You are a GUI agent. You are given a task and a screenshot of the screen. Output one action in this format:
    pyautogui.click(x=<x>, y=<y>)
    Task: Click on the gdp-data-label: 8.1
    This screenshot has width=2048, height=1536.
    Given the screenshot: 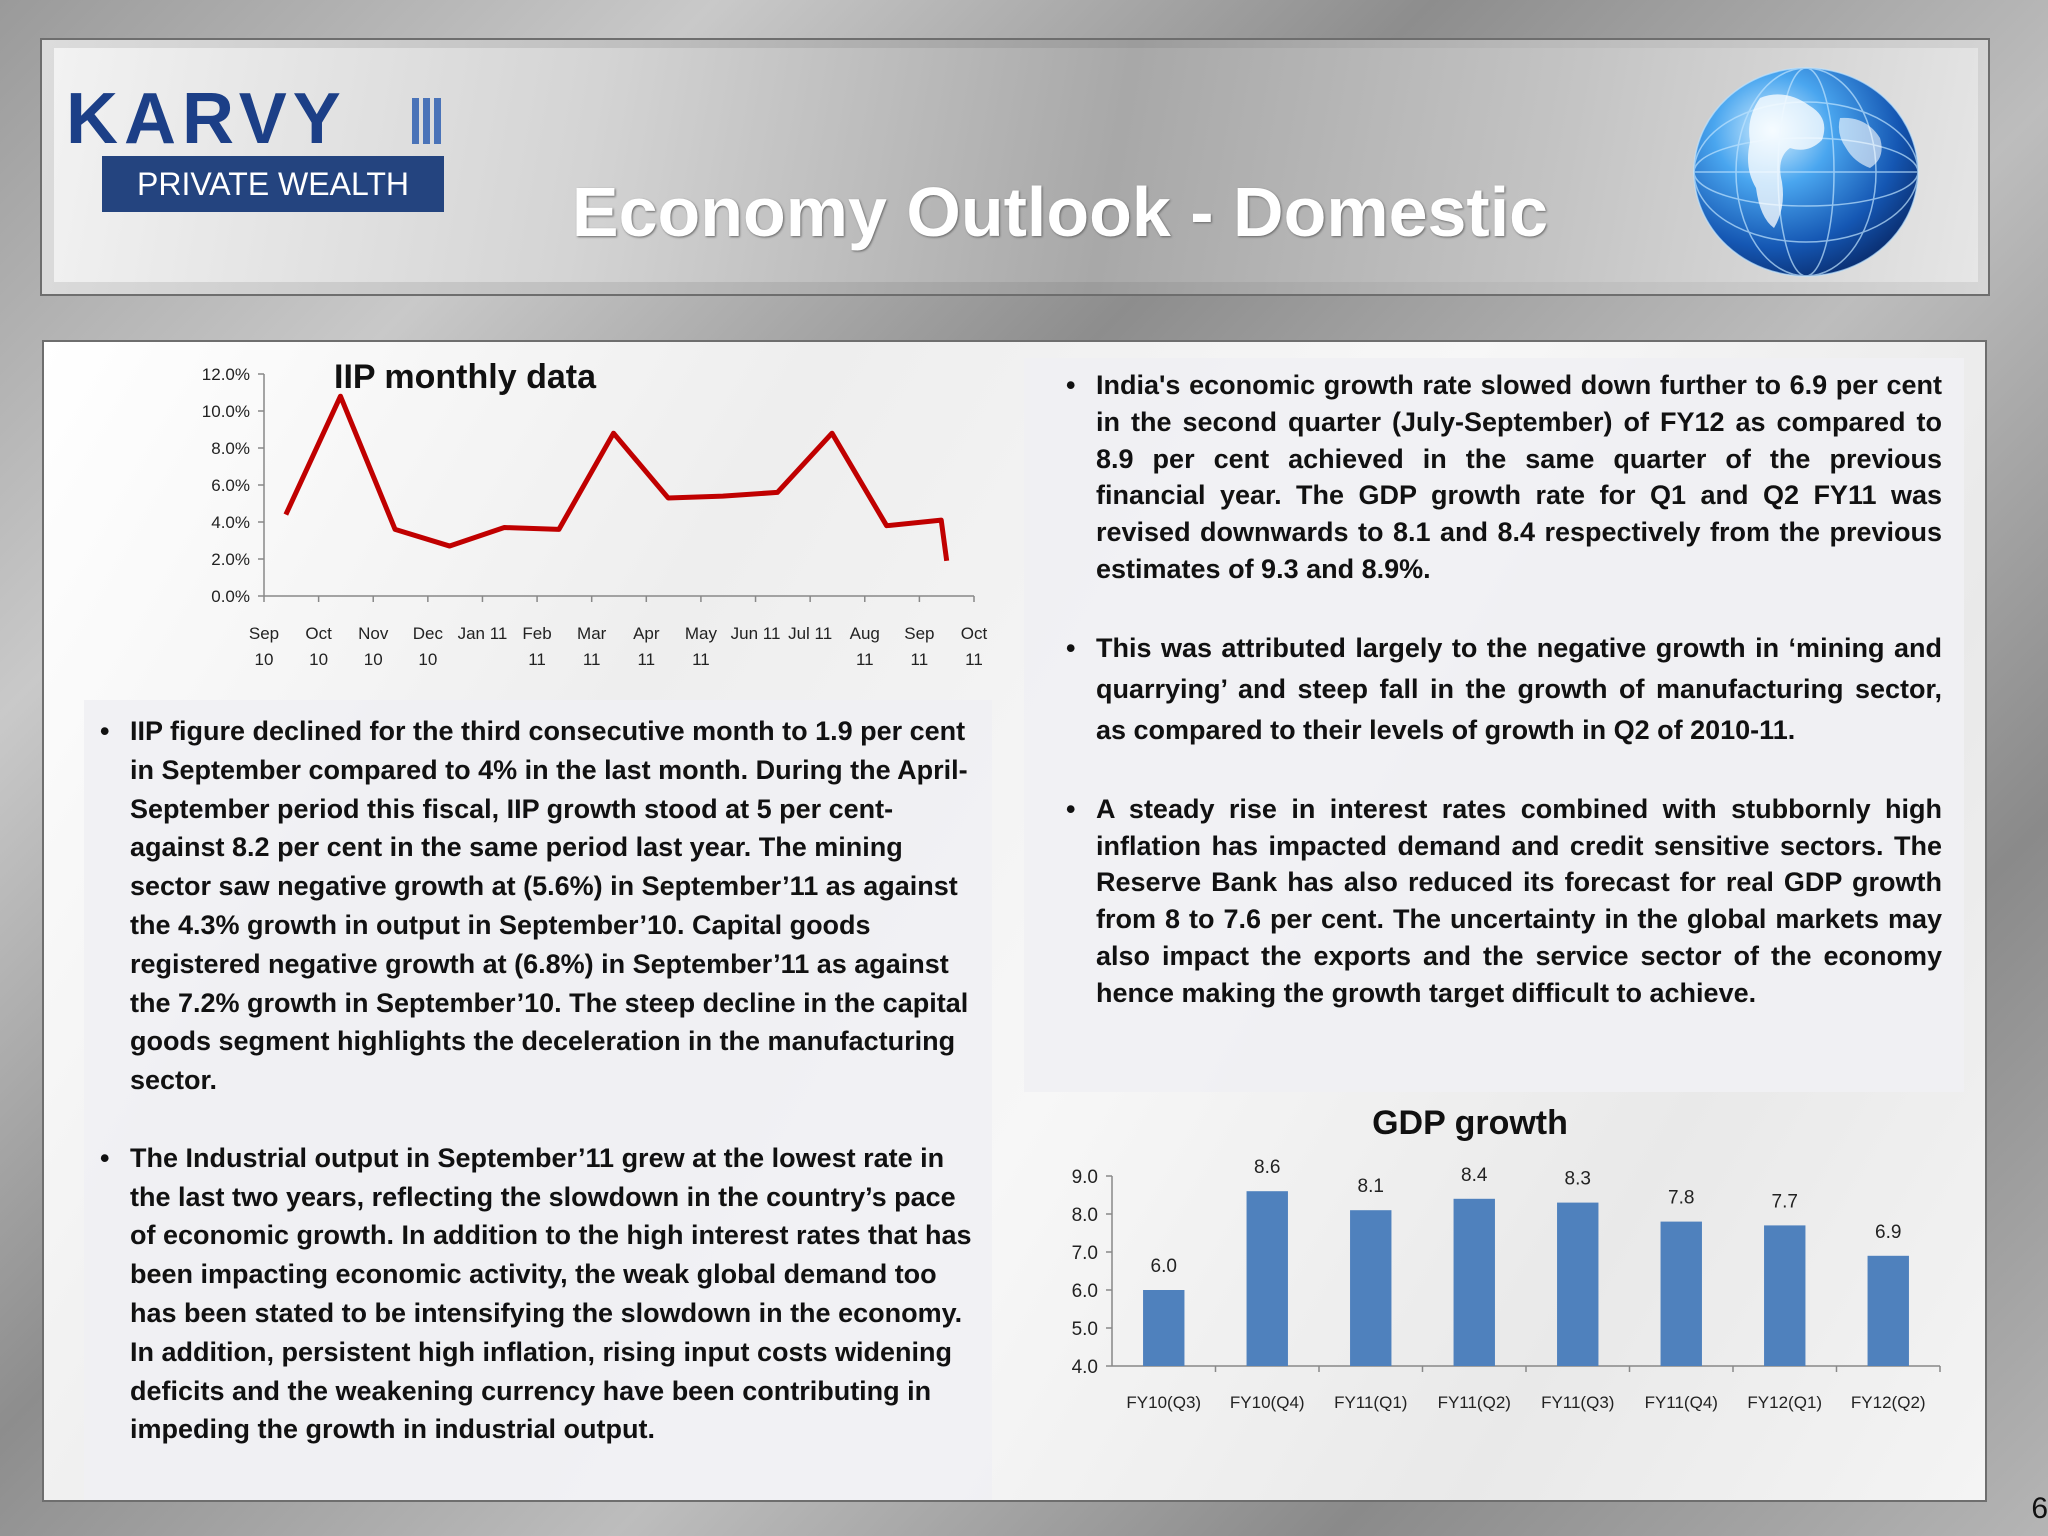 What is the action you would take?
    pyautogui.click(x=1371, y=1186)
    